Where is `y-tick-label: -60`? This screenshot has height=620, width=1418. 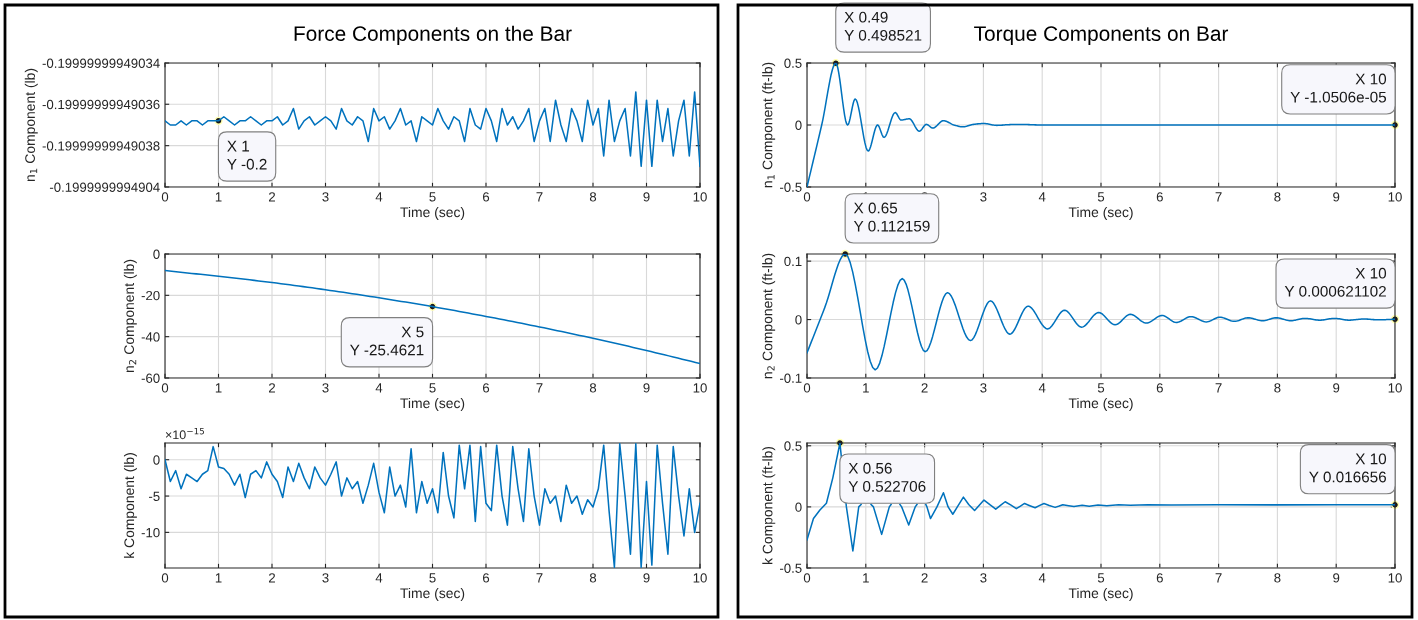
y-tick-label: -60 is located at coordinates (150, 378).